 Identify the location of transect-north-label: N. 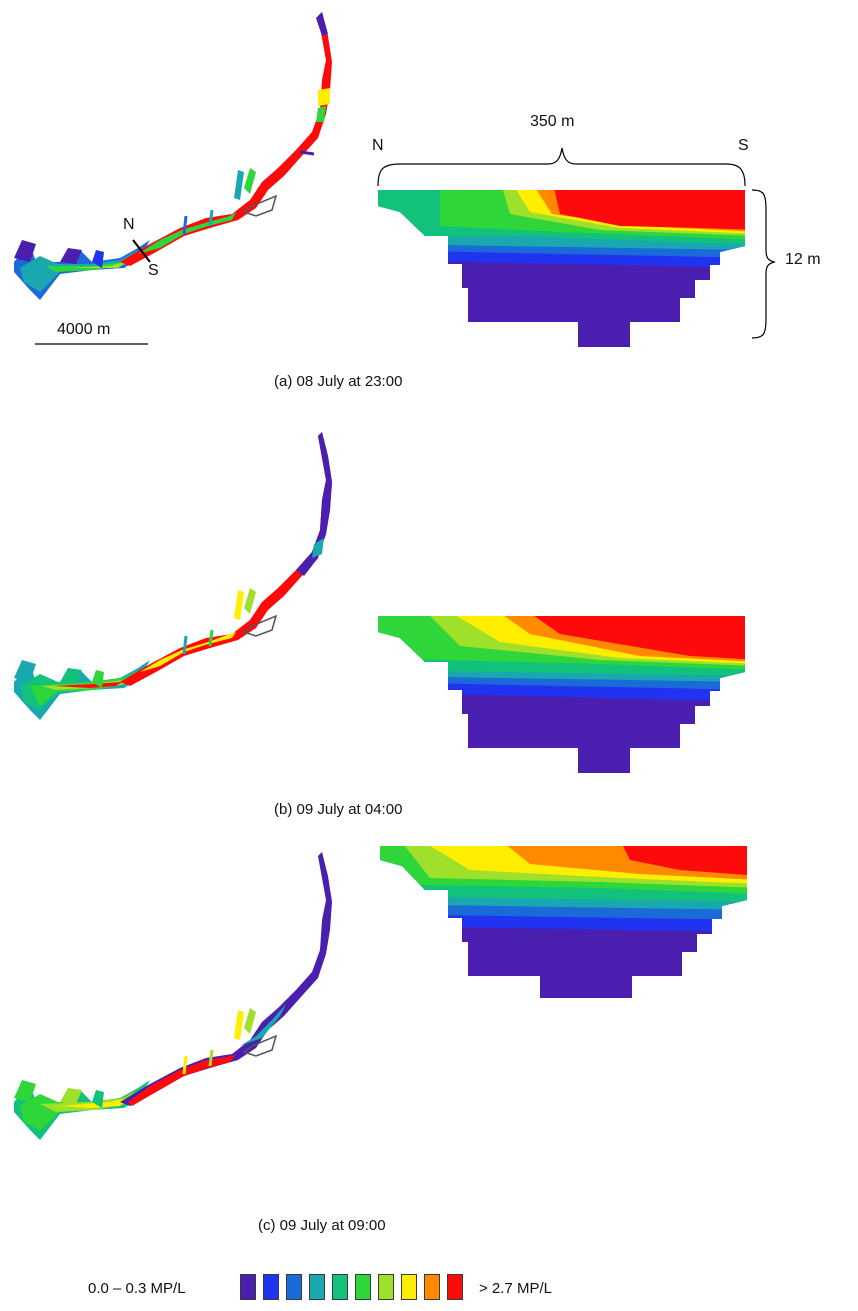
(129, 224).